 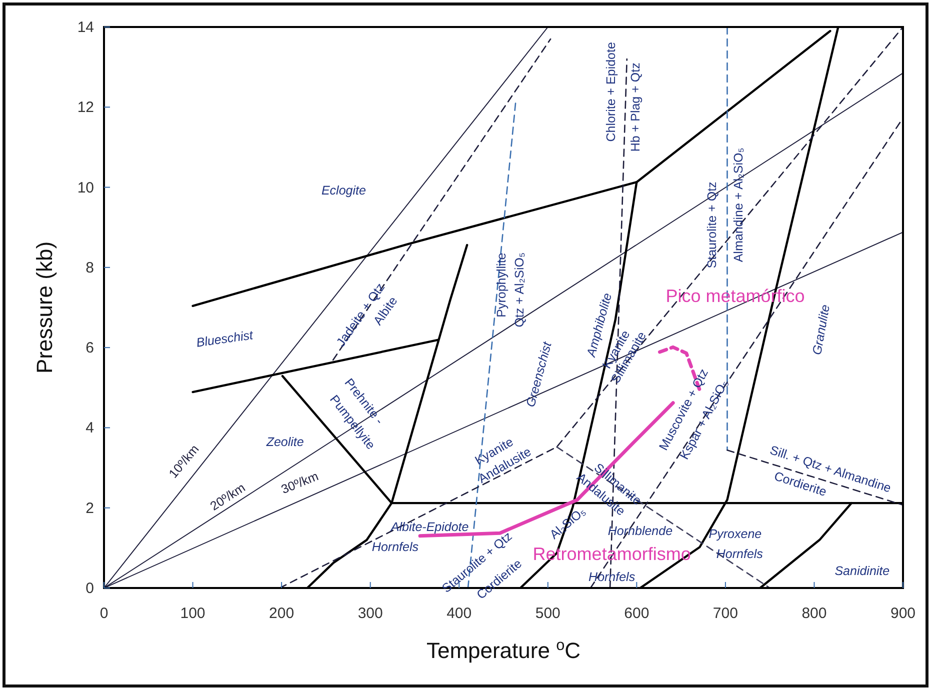 What do you see at coordinates (635, 107) in the screenshot?
I see `annotation: Hb + Plag + Qtz` at bounding box center [635, 107].